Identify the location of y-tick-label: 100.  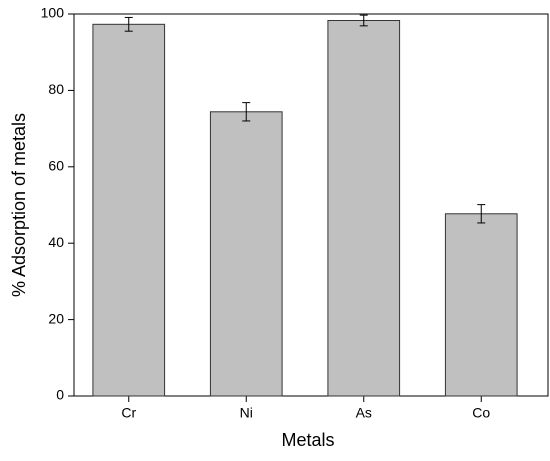
(53, 13).